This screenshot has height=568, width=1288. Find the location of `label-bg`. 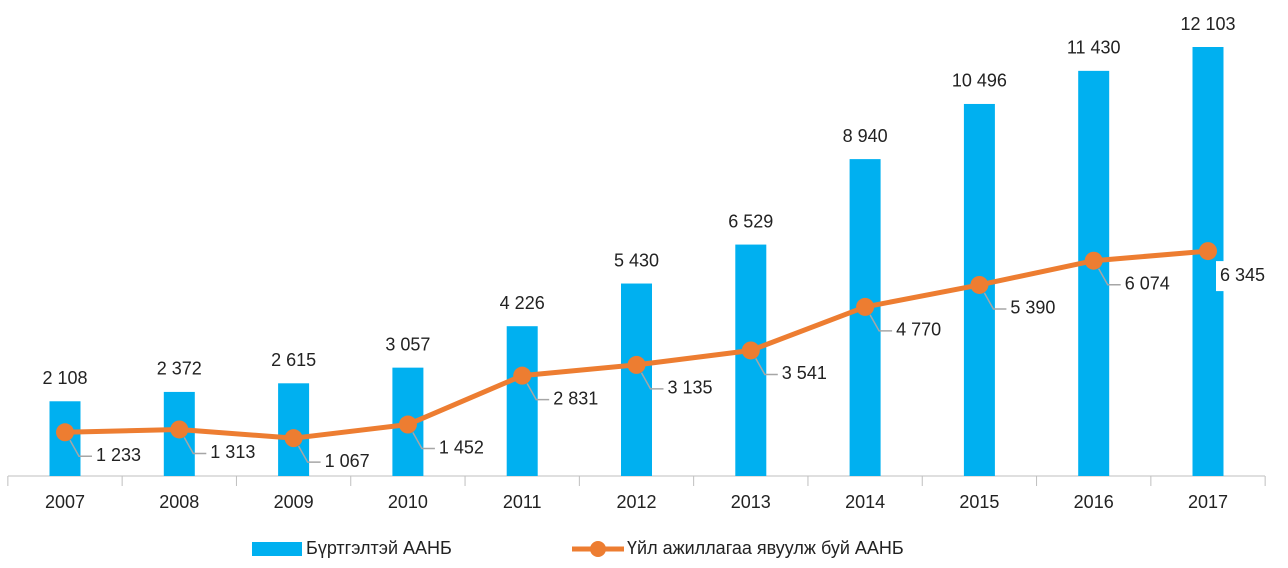

label-bg is located at coordinates (1251, 276).